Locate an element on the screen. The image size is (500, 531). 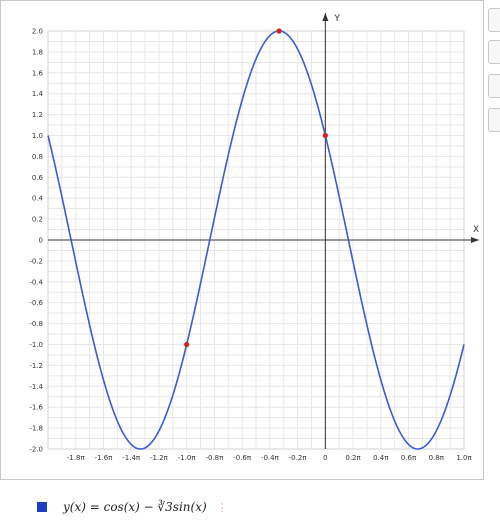
pan-button is located at coordinates (494, 86).